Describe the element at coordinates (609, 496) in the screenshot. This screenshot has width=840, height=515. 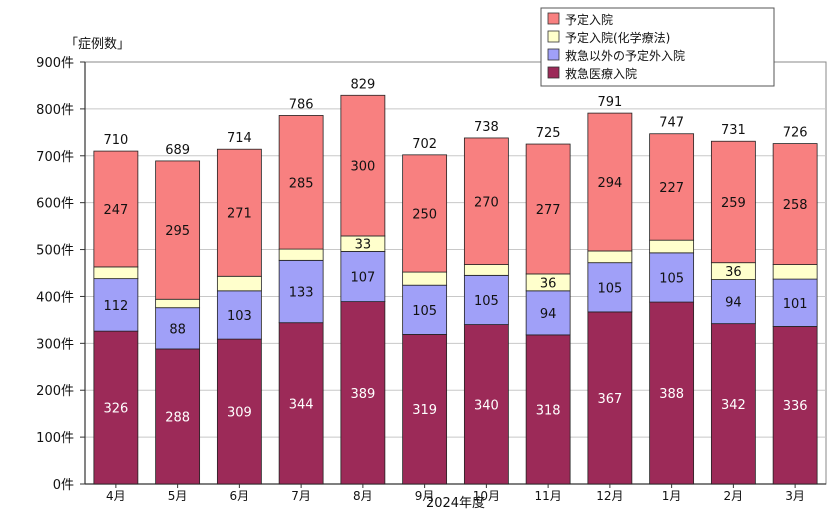
I see `x-tick-label: 12月` at that location.